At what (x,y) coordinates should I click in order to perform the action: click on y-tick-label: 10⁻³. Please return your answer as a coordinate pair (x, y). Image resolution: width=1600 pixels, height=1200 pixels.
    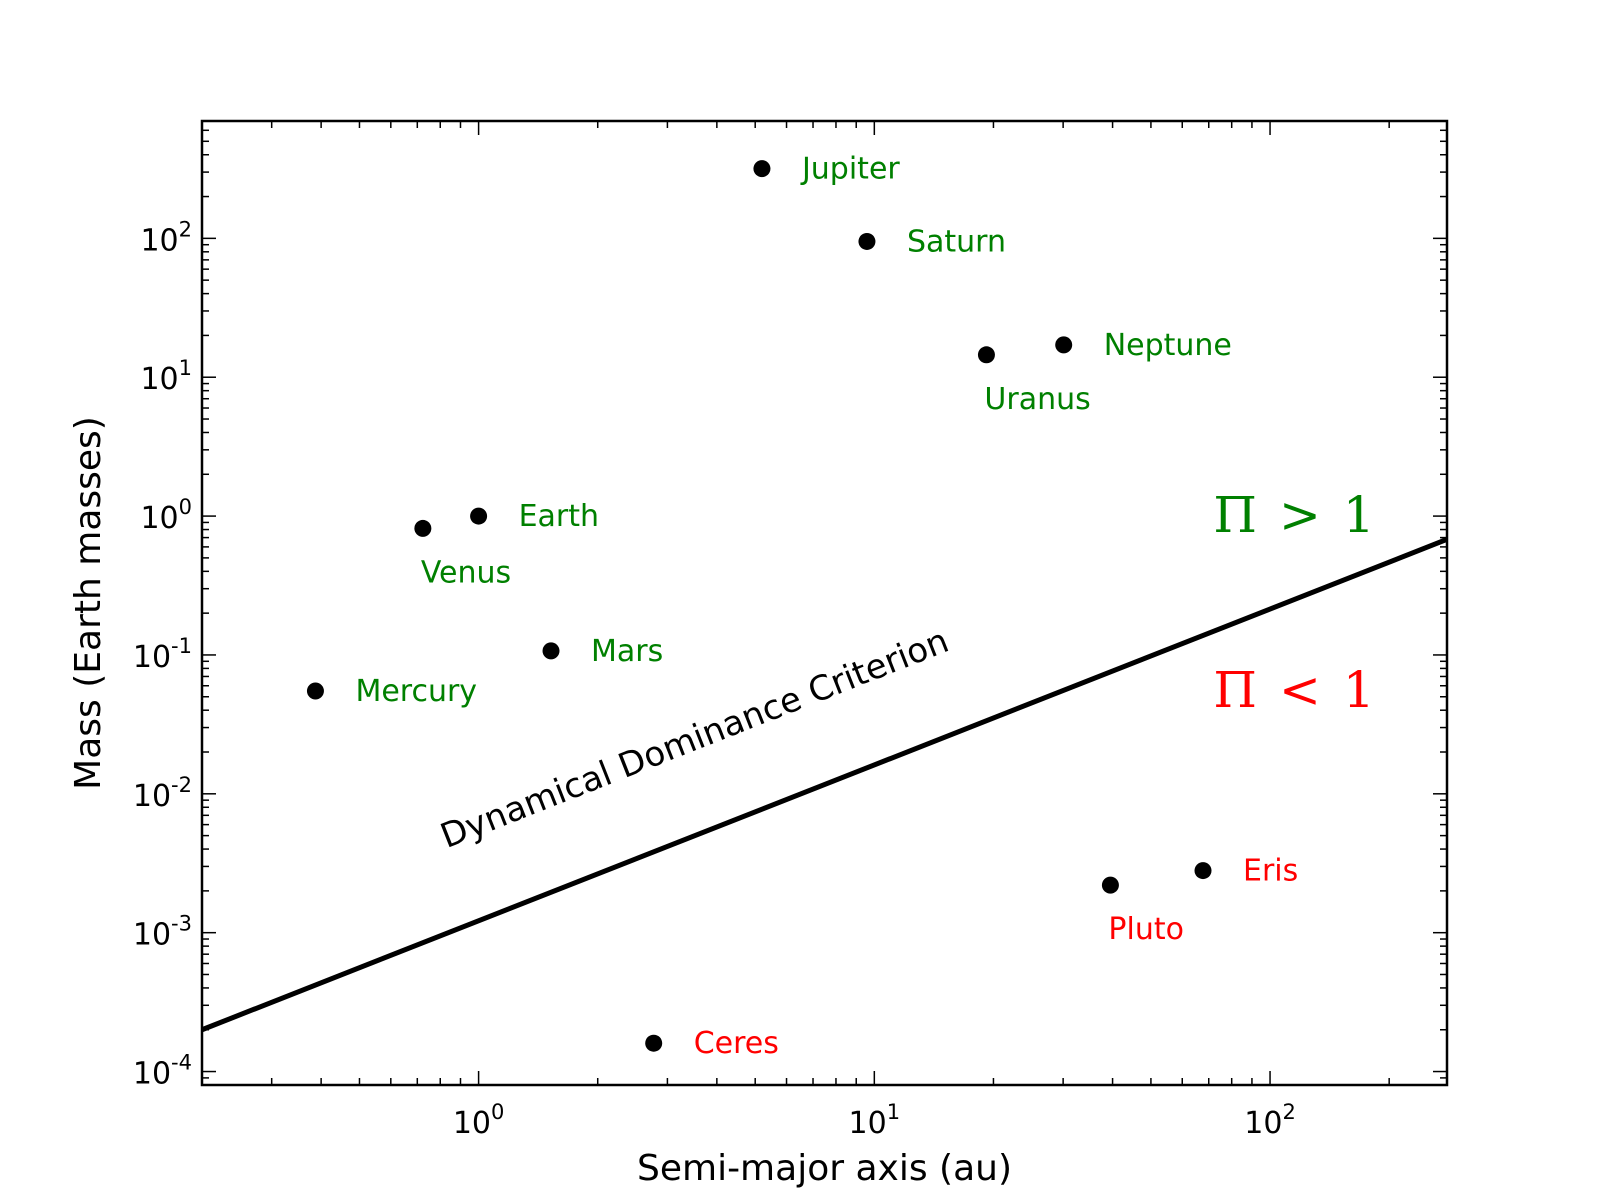
    Looking at the image, I should click on (162, 932).